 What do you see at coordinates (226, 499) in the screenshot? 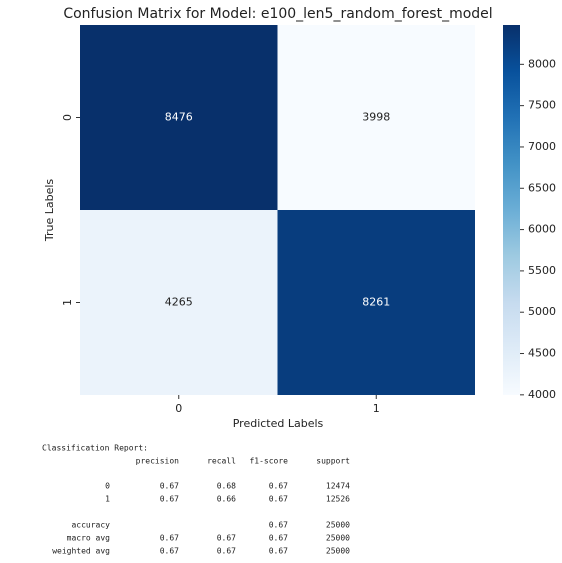
I see `report-cell: 0.66` at bounding box center [226, 499].